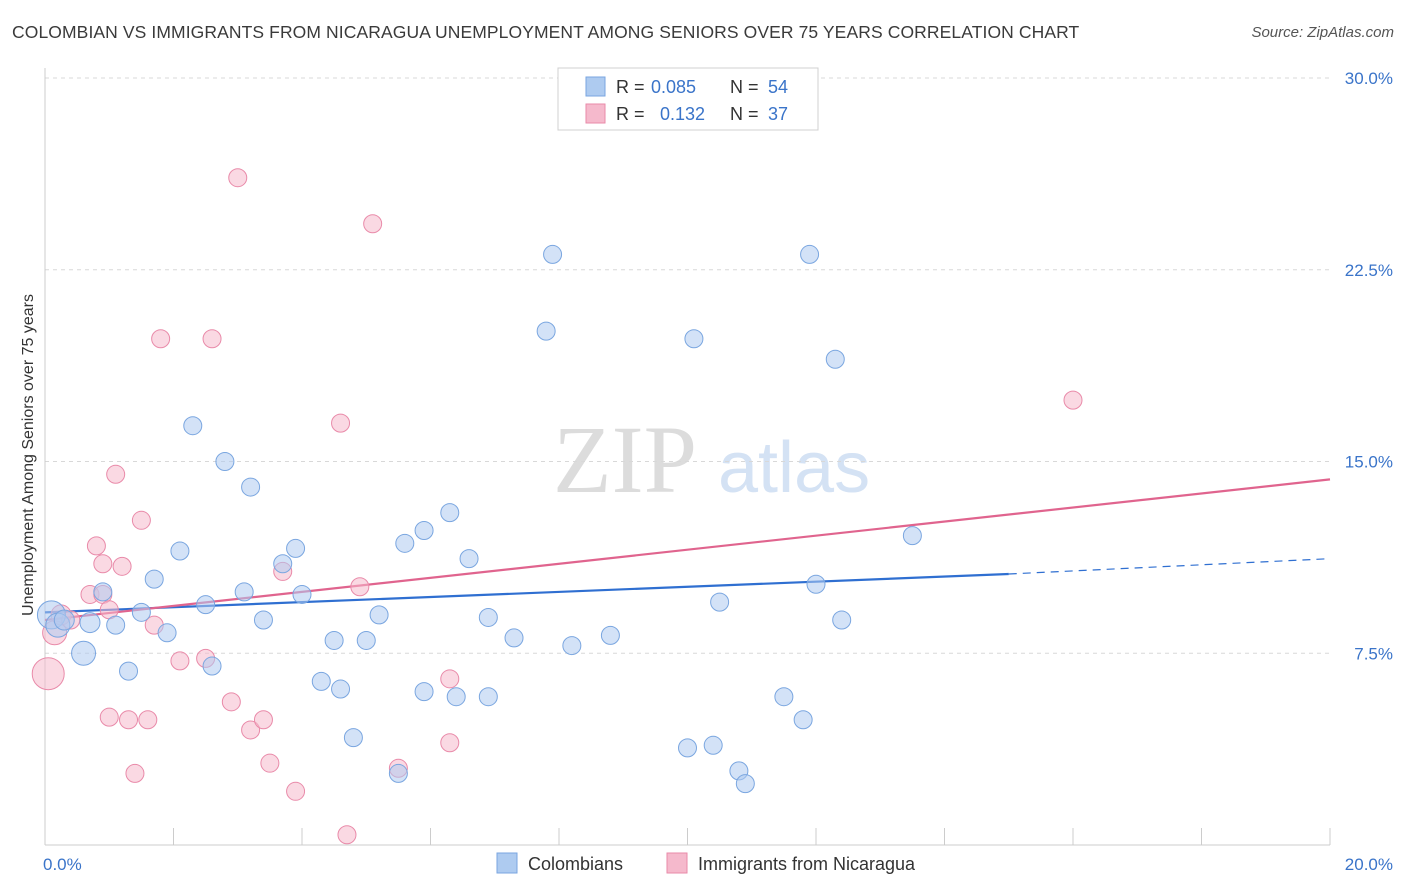  I want to click on x-tick-label: 0.0%, so click(62, 864).